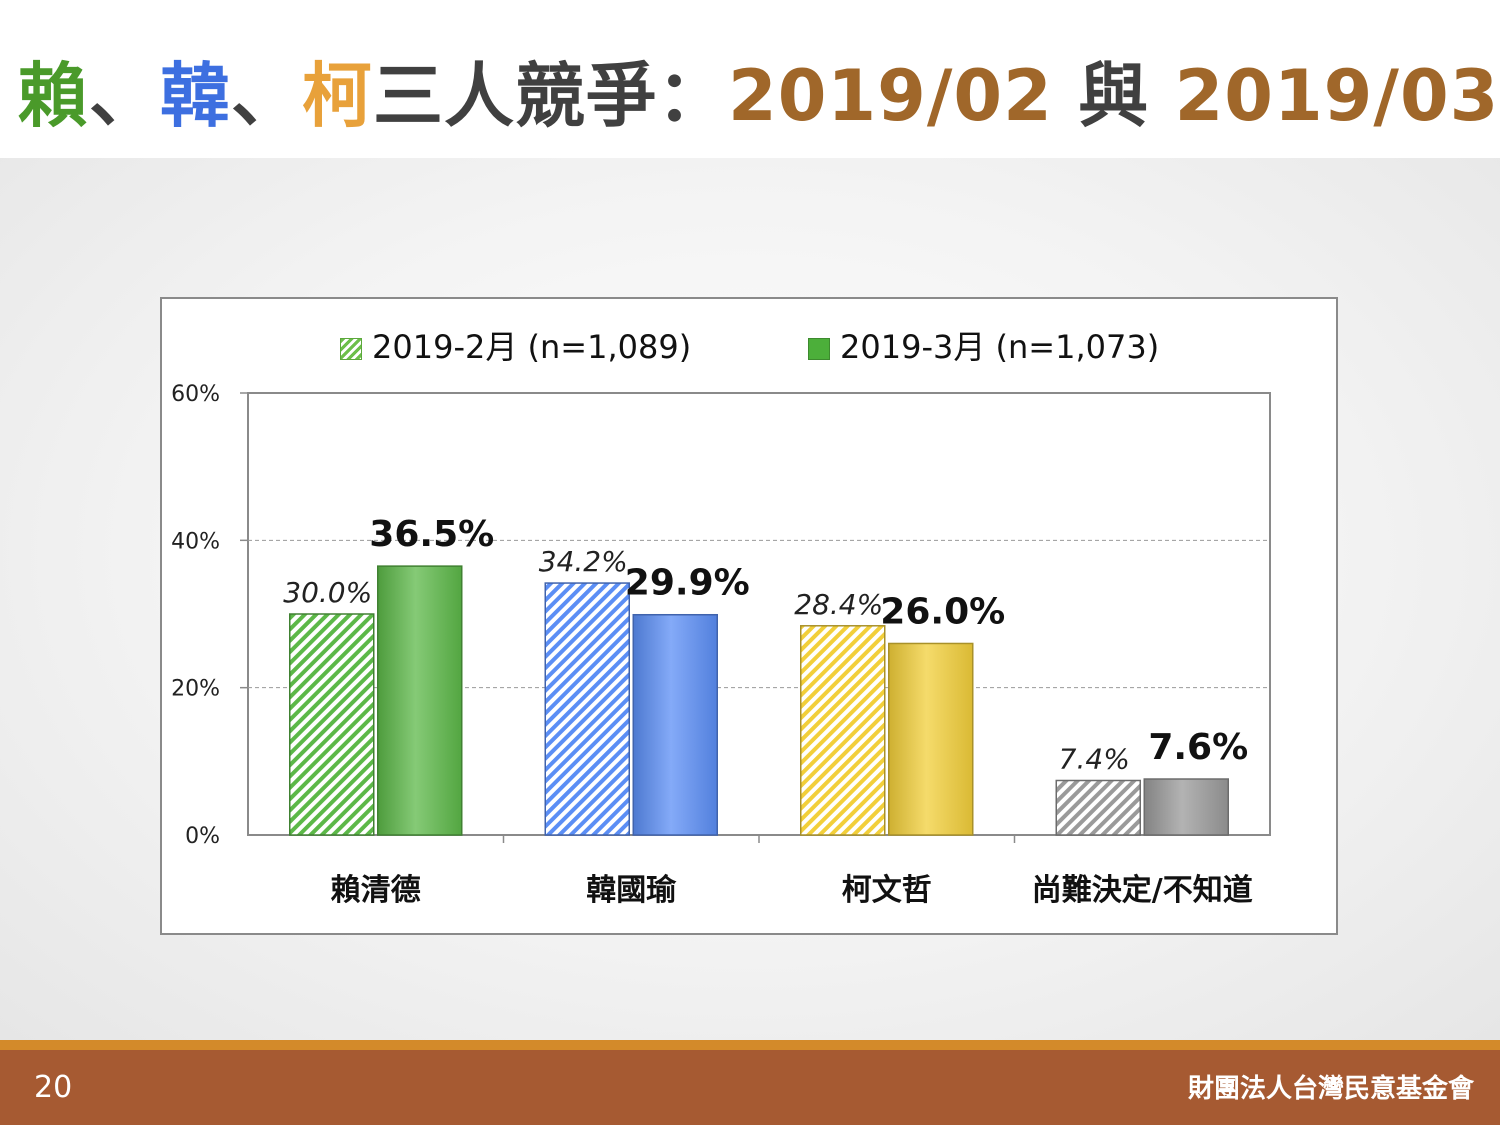 This screenshot has width=1500, height=1125. I want to click on data-label-feb-3: 7.4%, so click(1094, 758).